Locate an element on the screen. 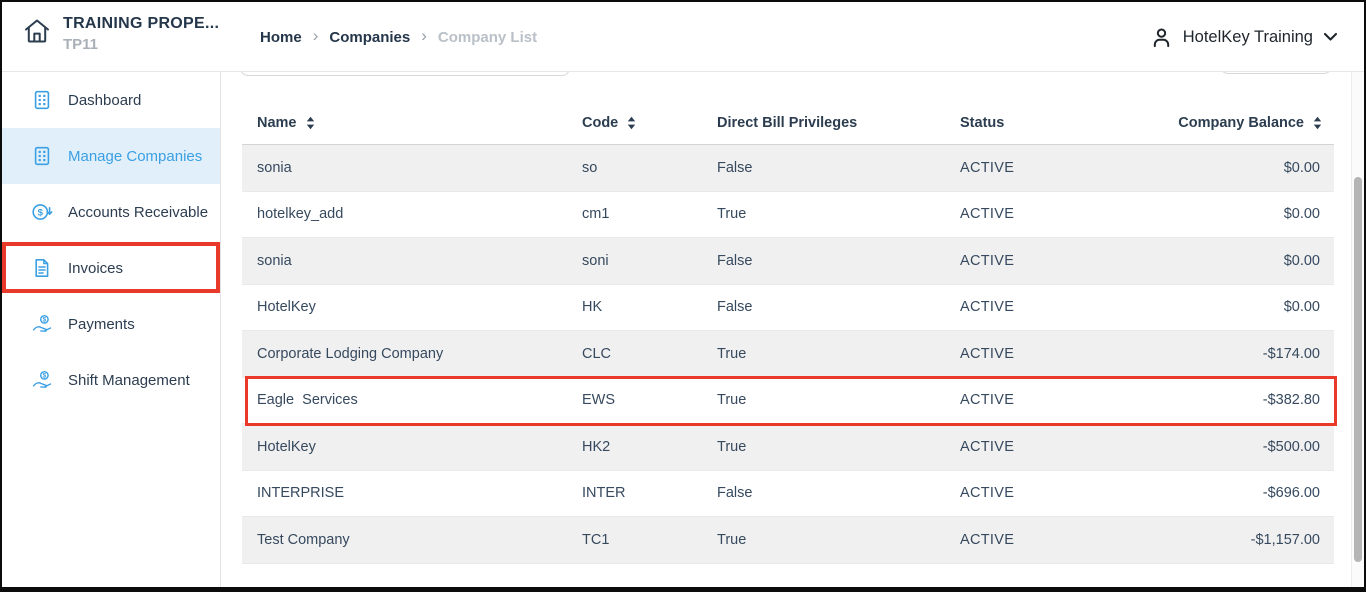 This screenshot has width=1366, height=592. cell-code: soni is located at coordinates (595, 260).